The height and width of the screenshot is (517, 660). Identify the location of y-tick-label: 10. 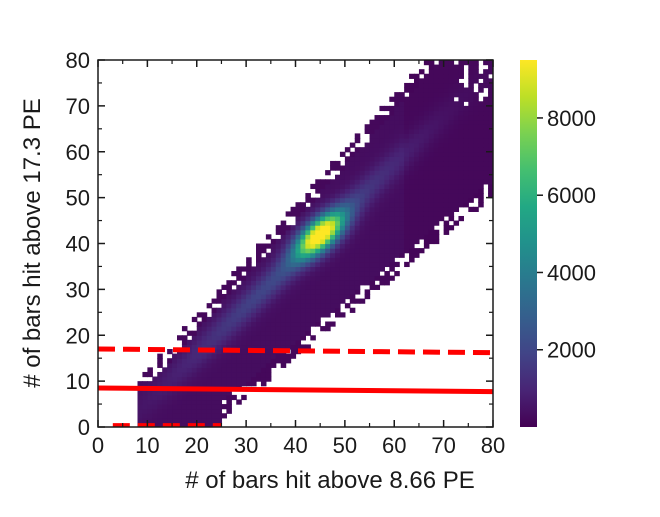
(78, 381).